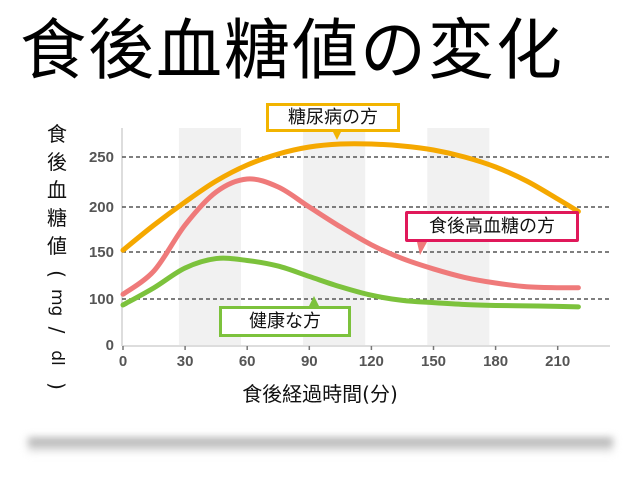 Image resolution: width=640 pixels, height=480 pixels. I want to click on y-axis-label-char: 糖, so click(57, 218).